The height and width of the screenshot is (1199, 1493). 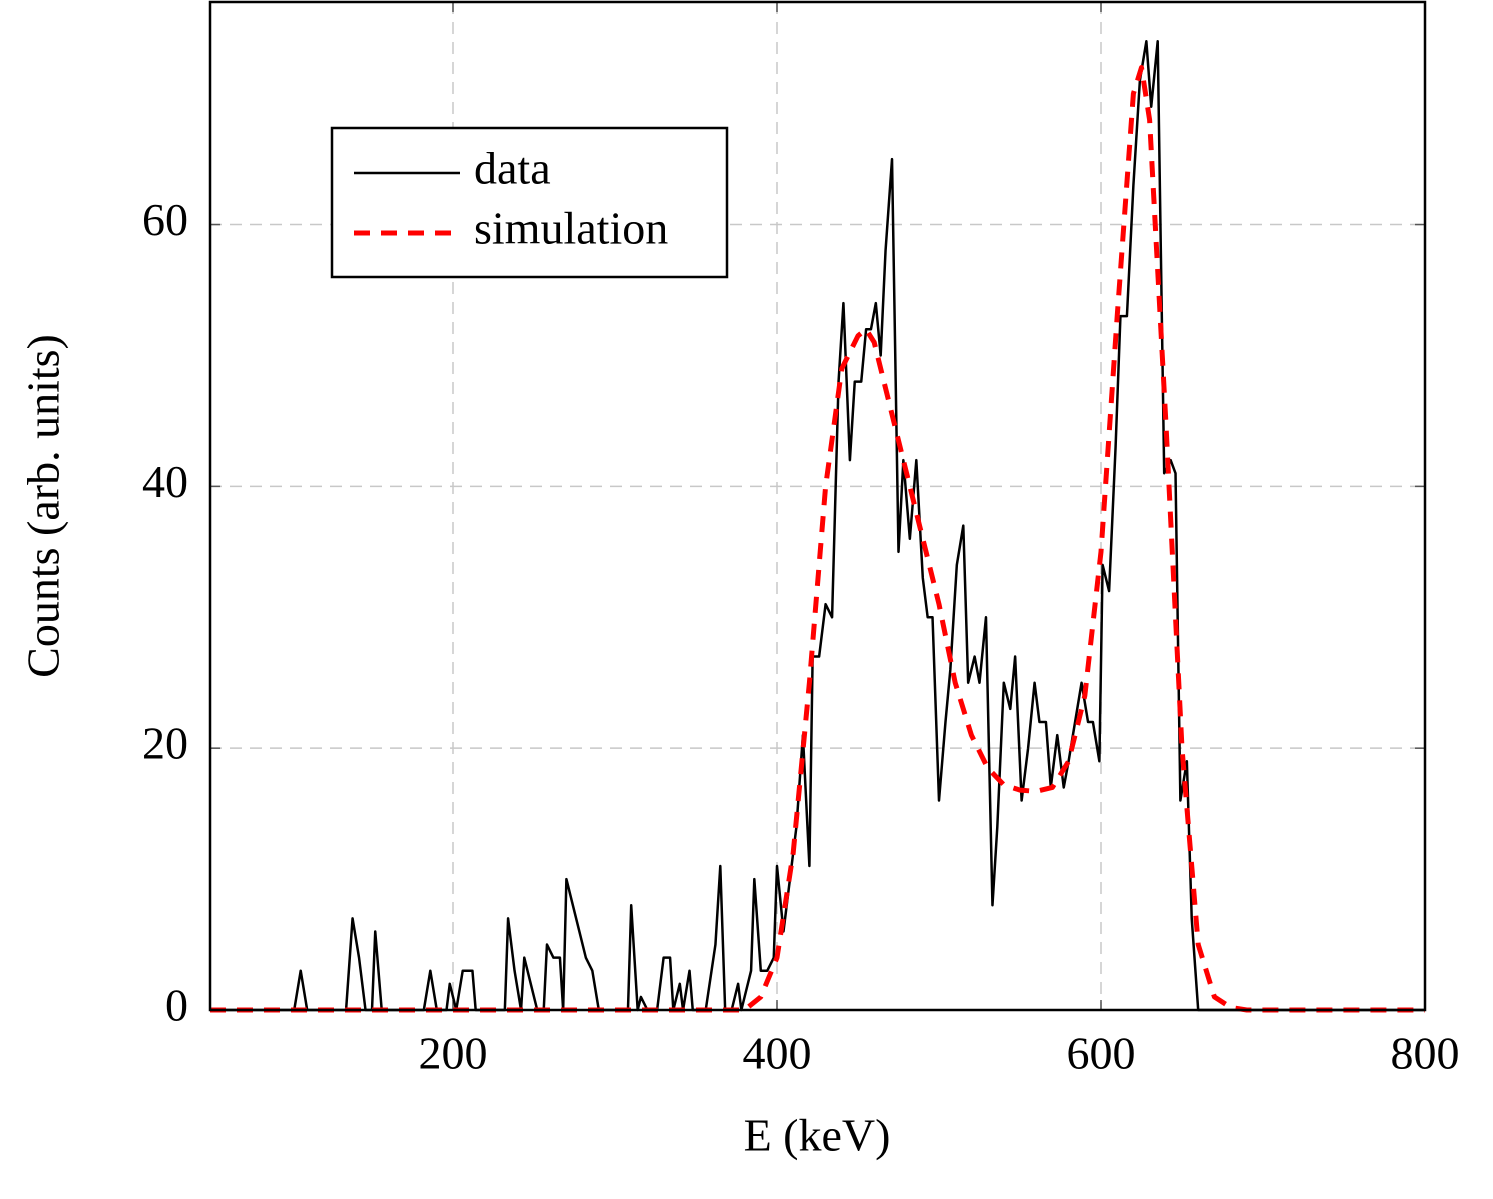 What do you see at coordinates (817, 1135) in the screenshot?
I see `x-axis-label: E (keV)` at bounding box center [817, 1135].